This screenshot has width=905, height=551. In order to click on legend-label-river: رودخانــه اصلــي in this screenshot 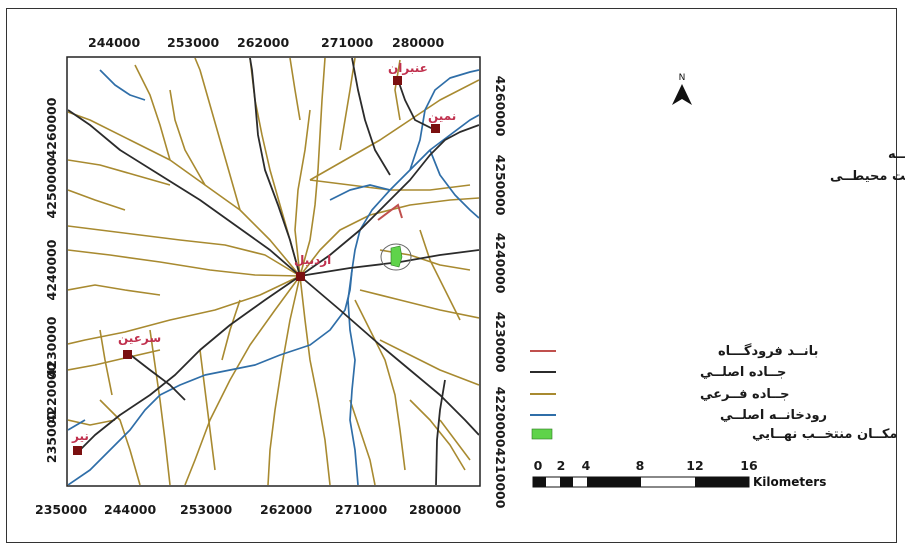, I will do `click(773, 415)`.